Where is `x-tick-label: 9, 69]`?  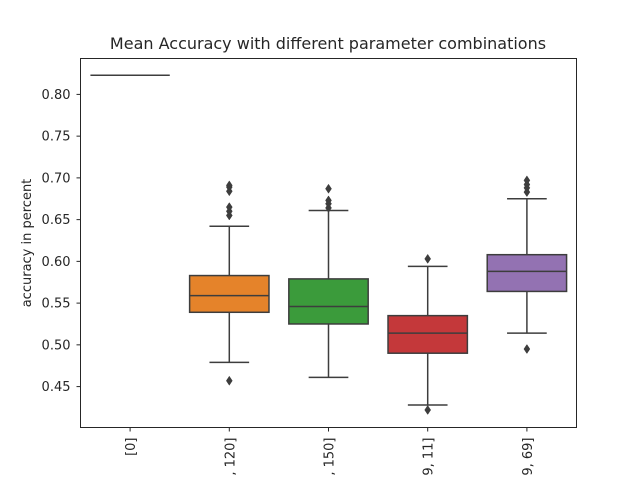 x-tick-label: 9, 69] is located at coordinates (528, 457).